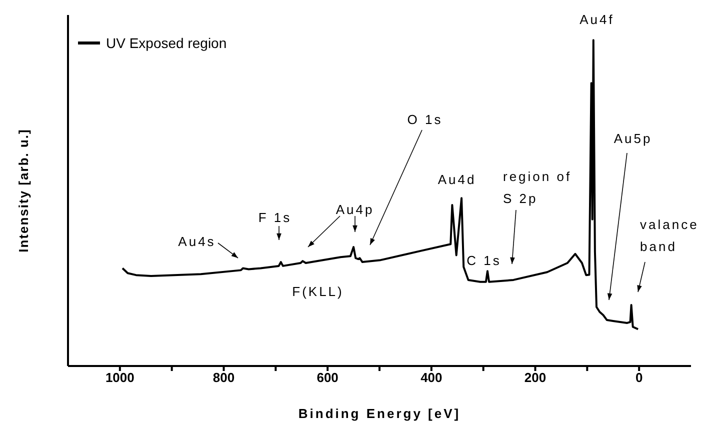  I want to click on text: Au4f, so click(597, 19).